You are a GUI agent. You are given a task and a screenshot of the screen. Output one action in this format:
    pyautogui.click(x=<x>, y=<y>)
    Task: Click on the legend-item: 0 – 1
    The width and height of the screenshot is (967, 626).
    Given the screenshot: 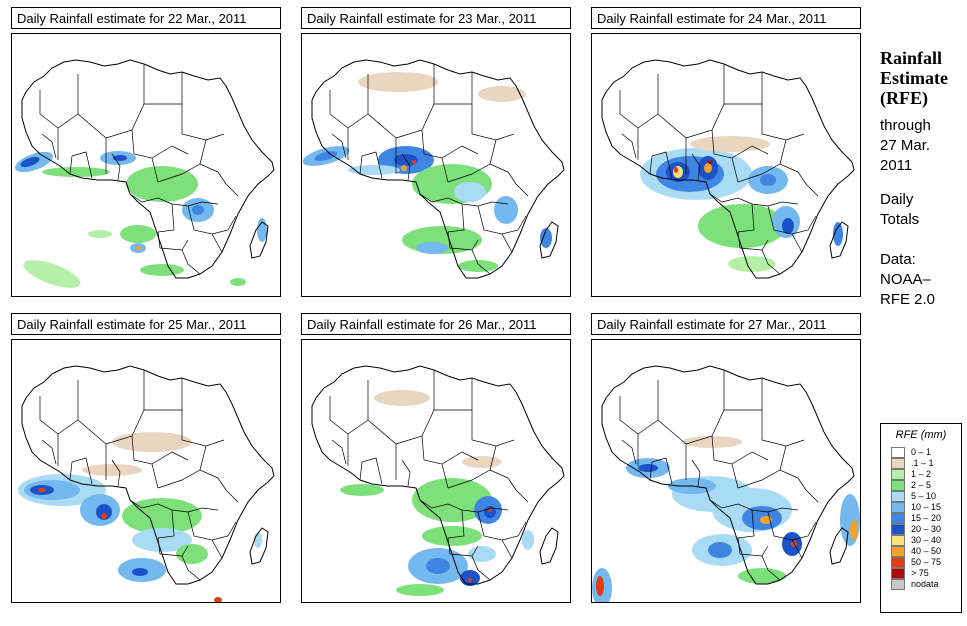 What is the action you would take?
    pyautogui.click(x=926, y=452)
    